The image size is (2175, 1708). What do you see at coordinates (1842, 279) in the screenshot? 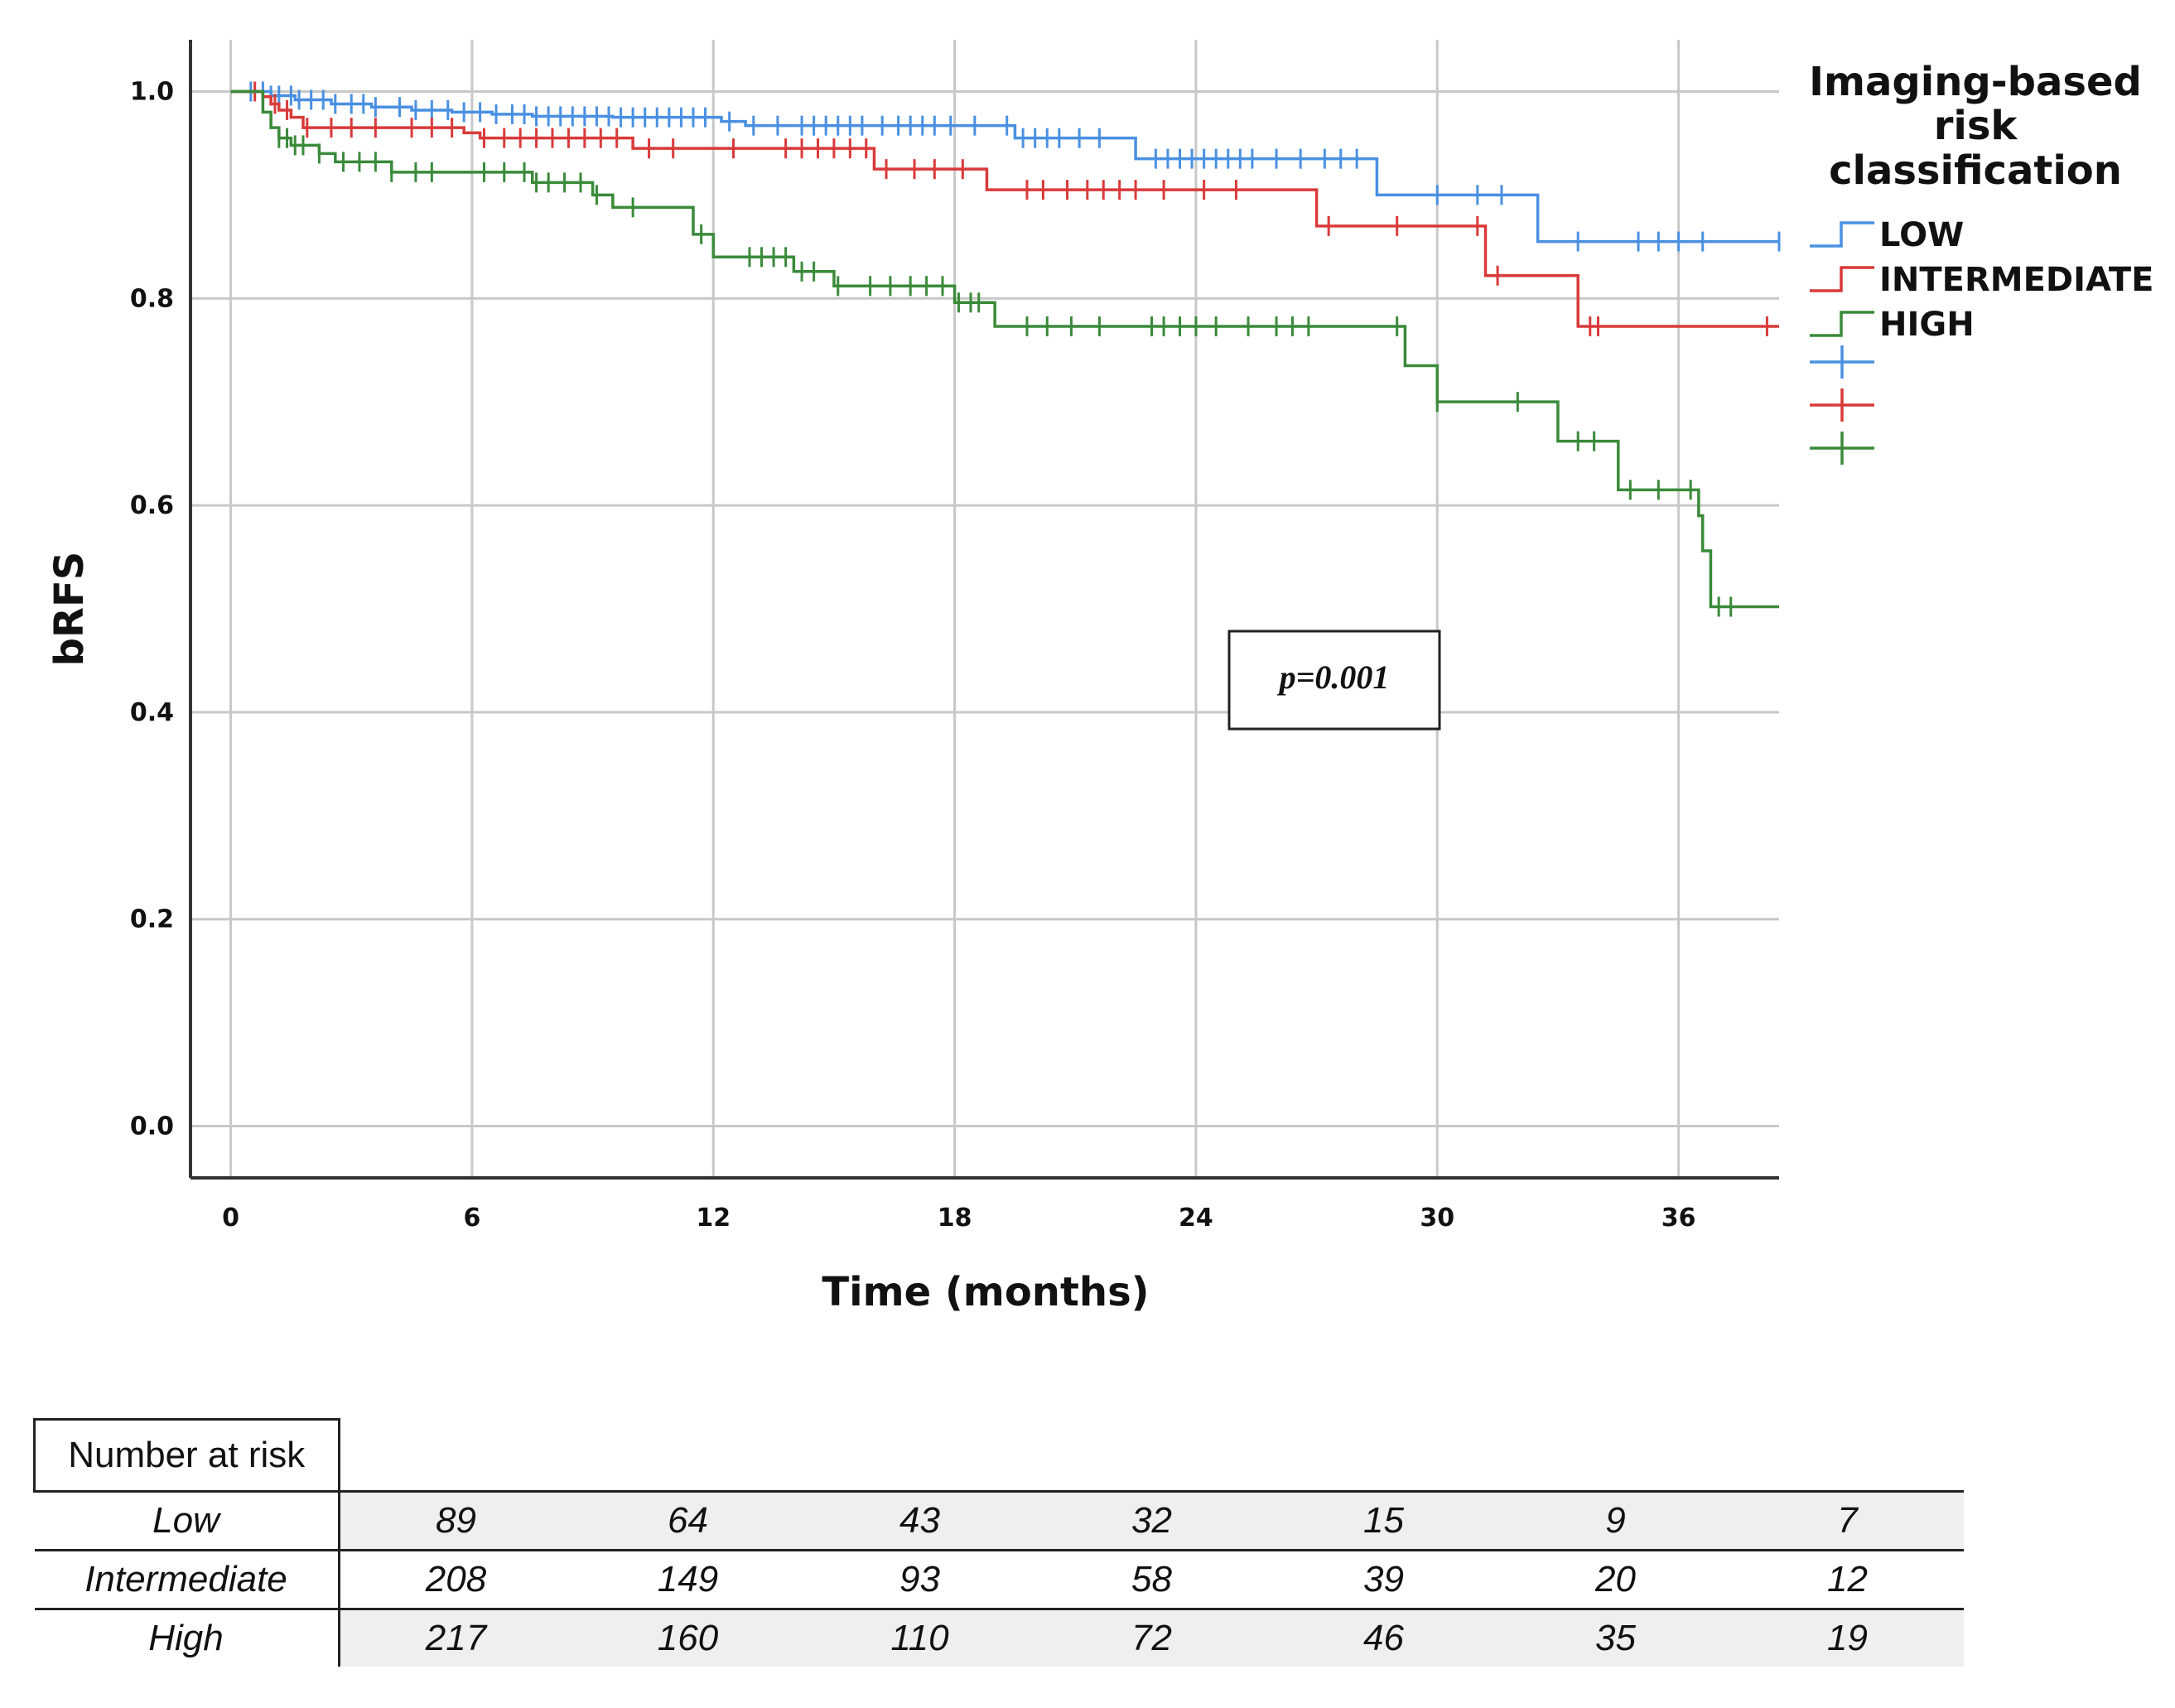
I see `legend-swatch-intermediate` at bounding box center [1842, 279].